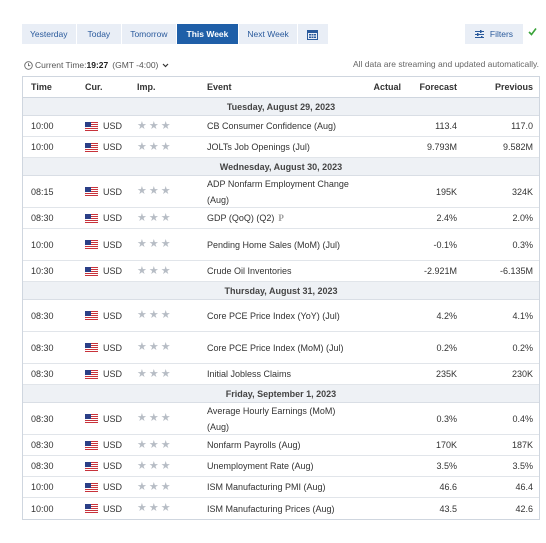 Image resolution: width=546 pixels, height=543 pixels. I want to click on event-name-link: Core PCE Price Index (YoY) (Jul), so click(273, 315).